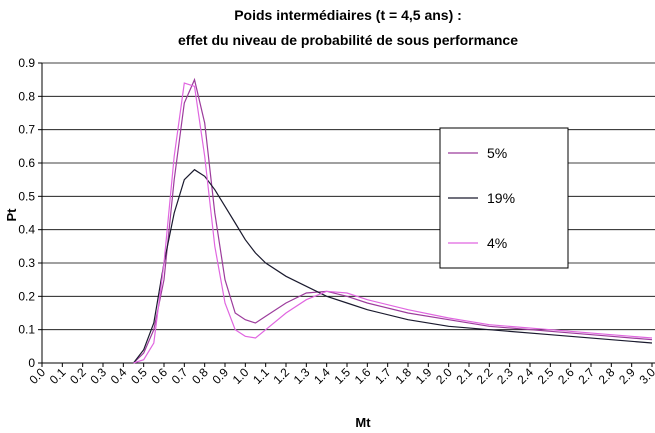 The height and width of the screenshot is (433, 655). I want to click on chart-title: Poids intermédiaires (t = 4,5 ans) :, so click(348, 15).